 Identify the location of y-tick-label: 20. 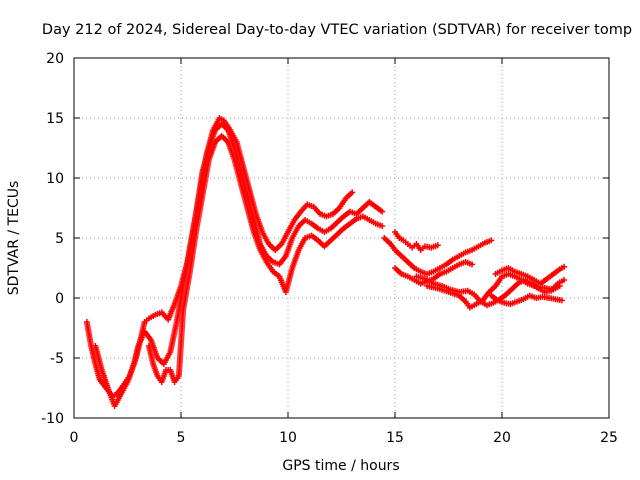
(55, 59).